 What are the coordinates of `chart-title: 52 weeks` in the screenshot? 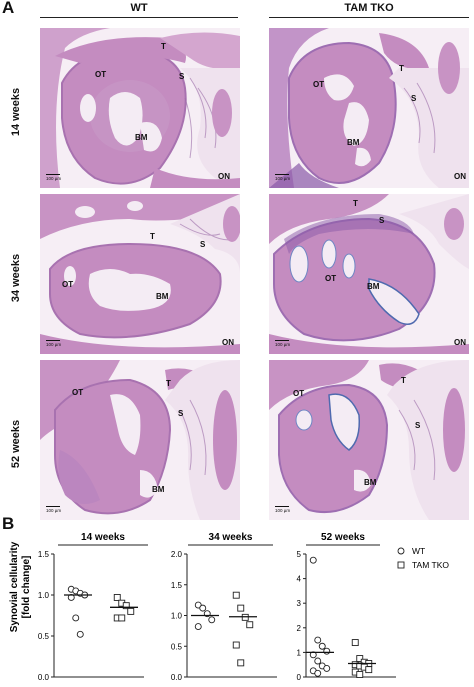 It's located at (343, 537).